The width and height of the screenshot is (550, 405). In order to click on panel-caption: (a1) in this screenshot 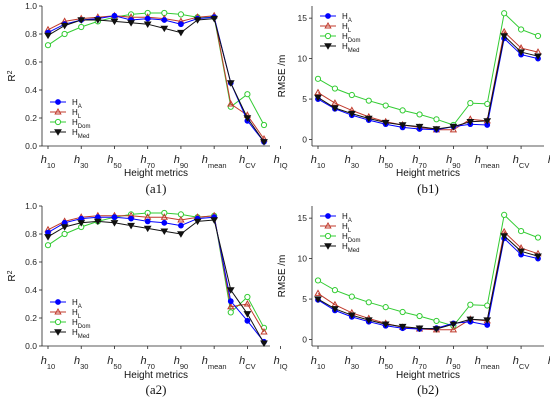, I will do `click(156, 188)`.